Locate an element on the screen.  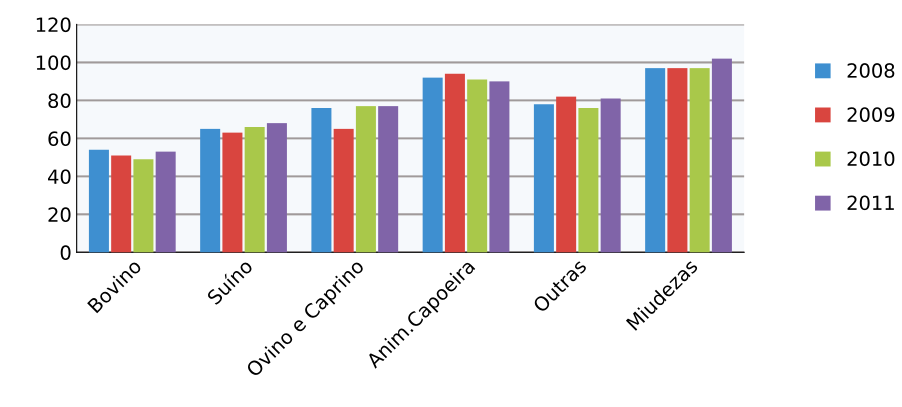
y-tick-label: 60 is located at coordinates (59, 138).